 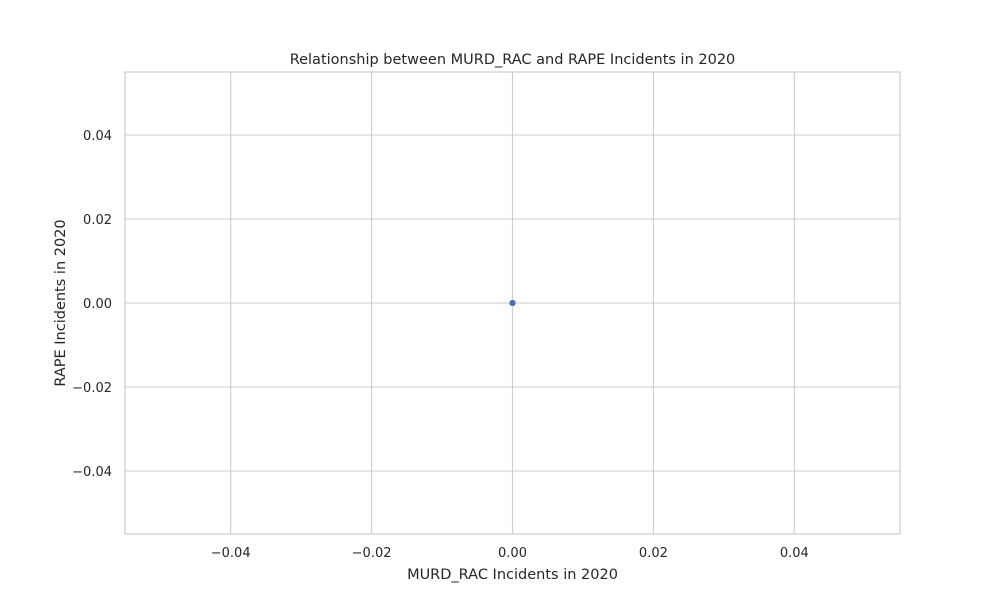 What do you see at coordinates (794, 553) in the screenshot?
I see `x-tick-label: 0.04` at bounding box center [794, 553].